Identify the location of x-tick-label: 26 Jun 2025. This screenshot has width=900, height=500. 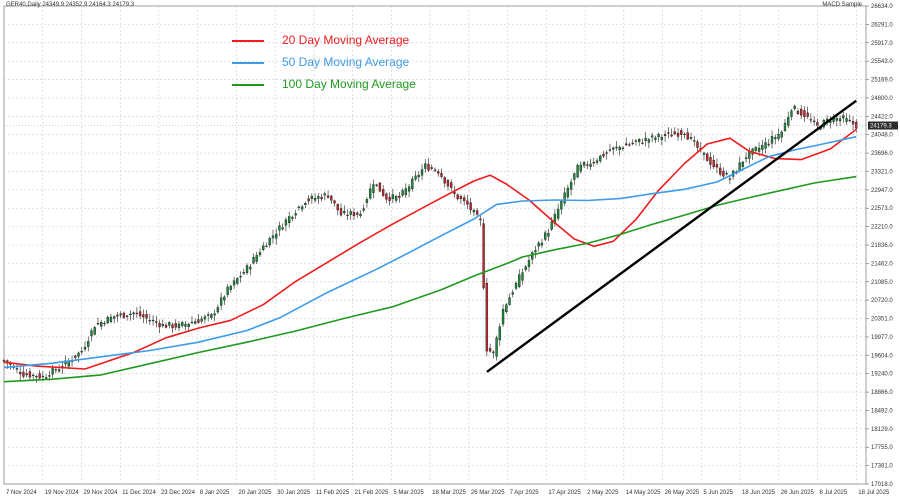
(798, 493).